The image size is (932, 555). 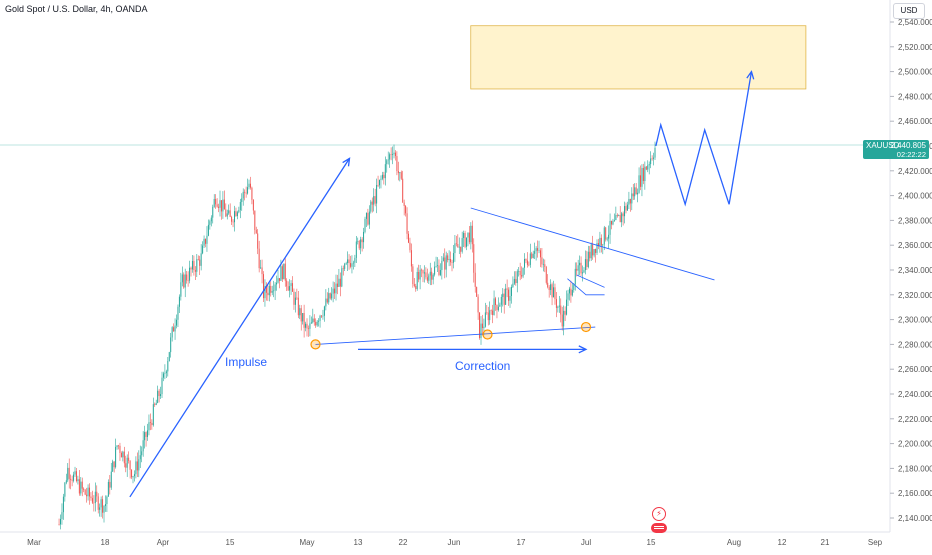 I want to click on price-tick-label: 2,340.000, so click(x=915, y=270).